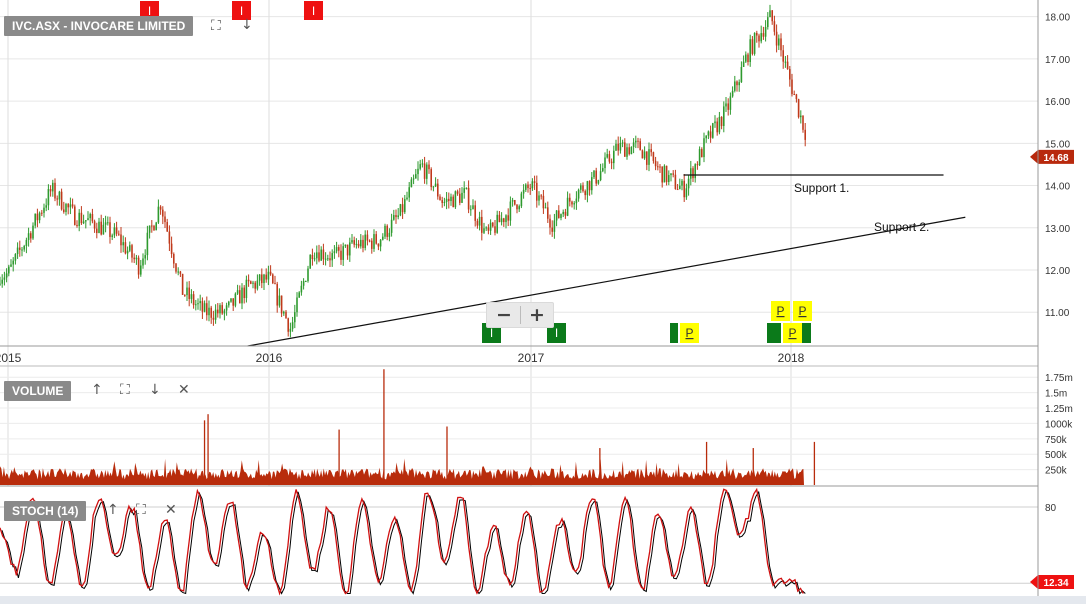  I want to click on zoom-in-icon: +, so click(537, 315).